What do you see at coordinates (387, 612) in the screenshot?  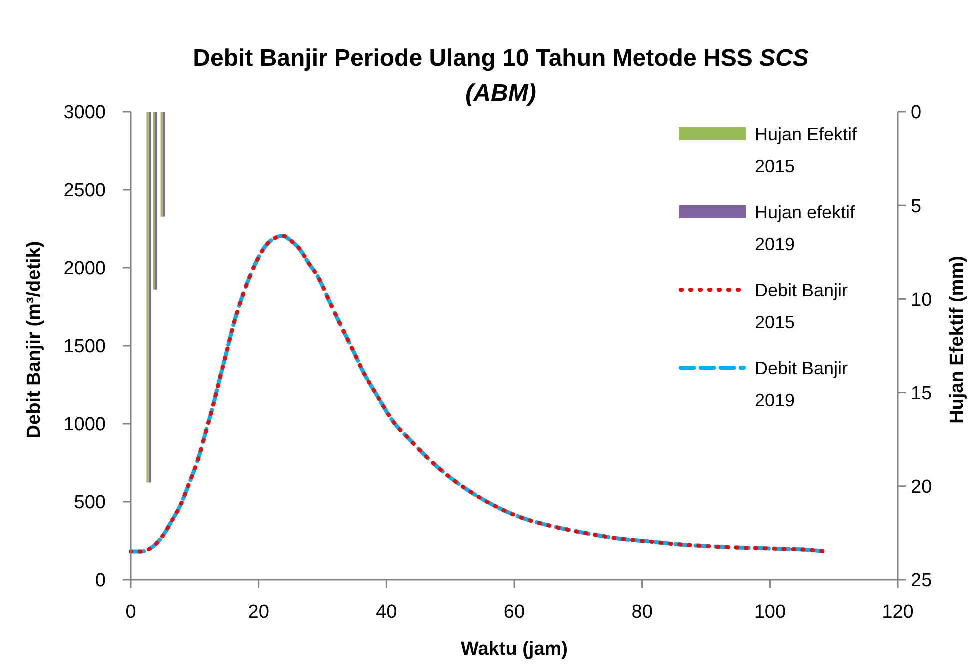 I see `x-tick-label: 40` at bounding box center [387, 612].